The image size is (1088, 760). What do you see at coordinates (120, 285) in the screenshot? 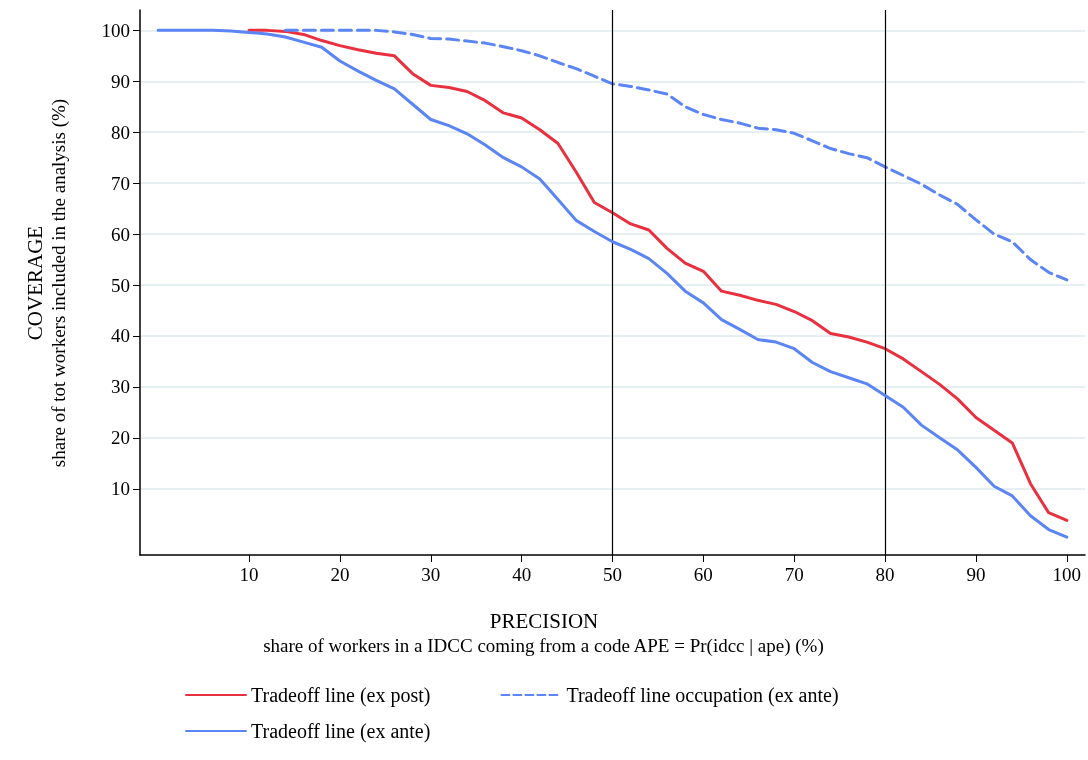
I see `y-tick-label: 50` at bounding box center [120, 285].